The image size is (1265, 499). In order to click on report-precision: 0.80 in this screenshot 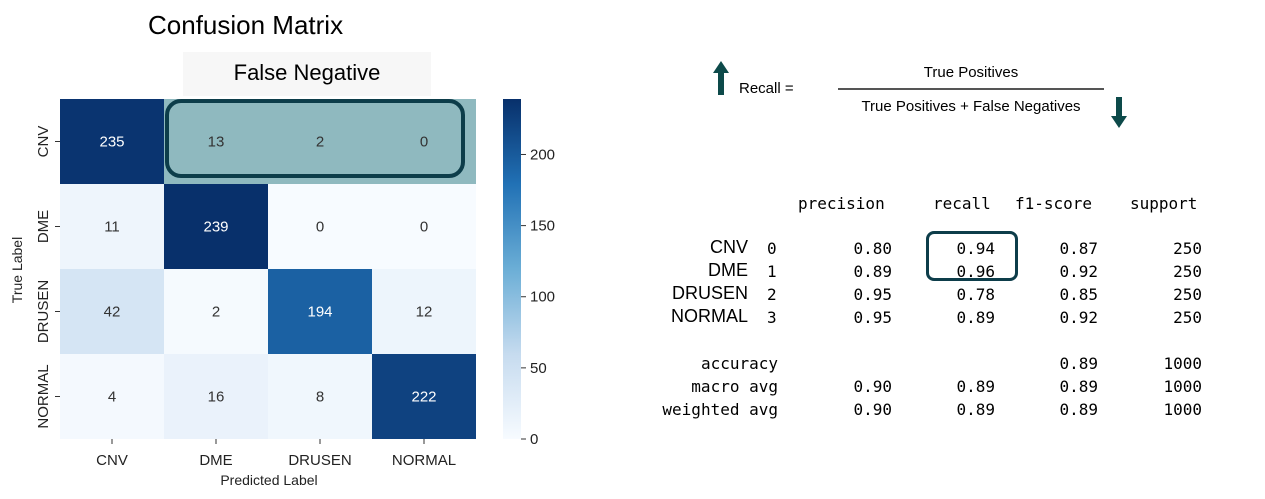, I will do `click(872, 248)`.